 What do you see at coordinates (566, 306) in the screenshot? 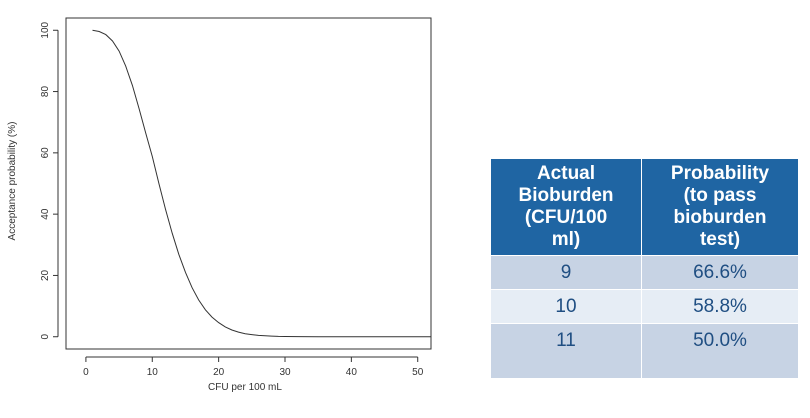
I see `table-cell-bioburden: 10` at bounding box center [566, 306].